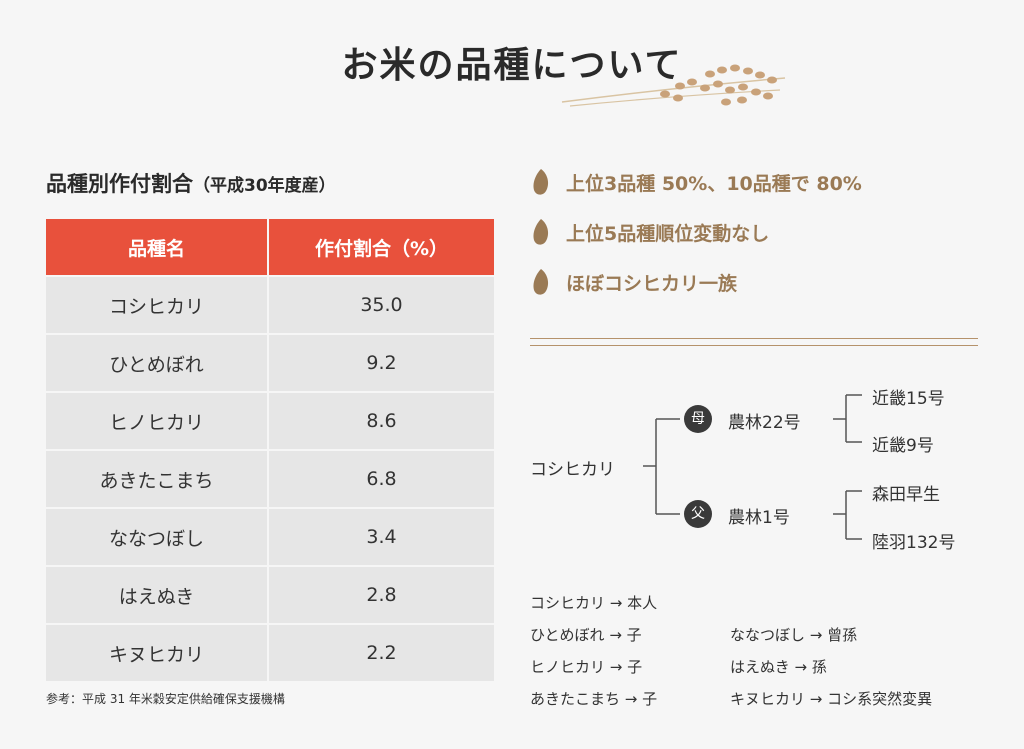 The height and width of the screenshot is (749, 1024). What do you see at coordinates (794, 635) in the screenshot?
I see `relation-item: ななつぼし → 曾孫` at bounding box center [794, 635].